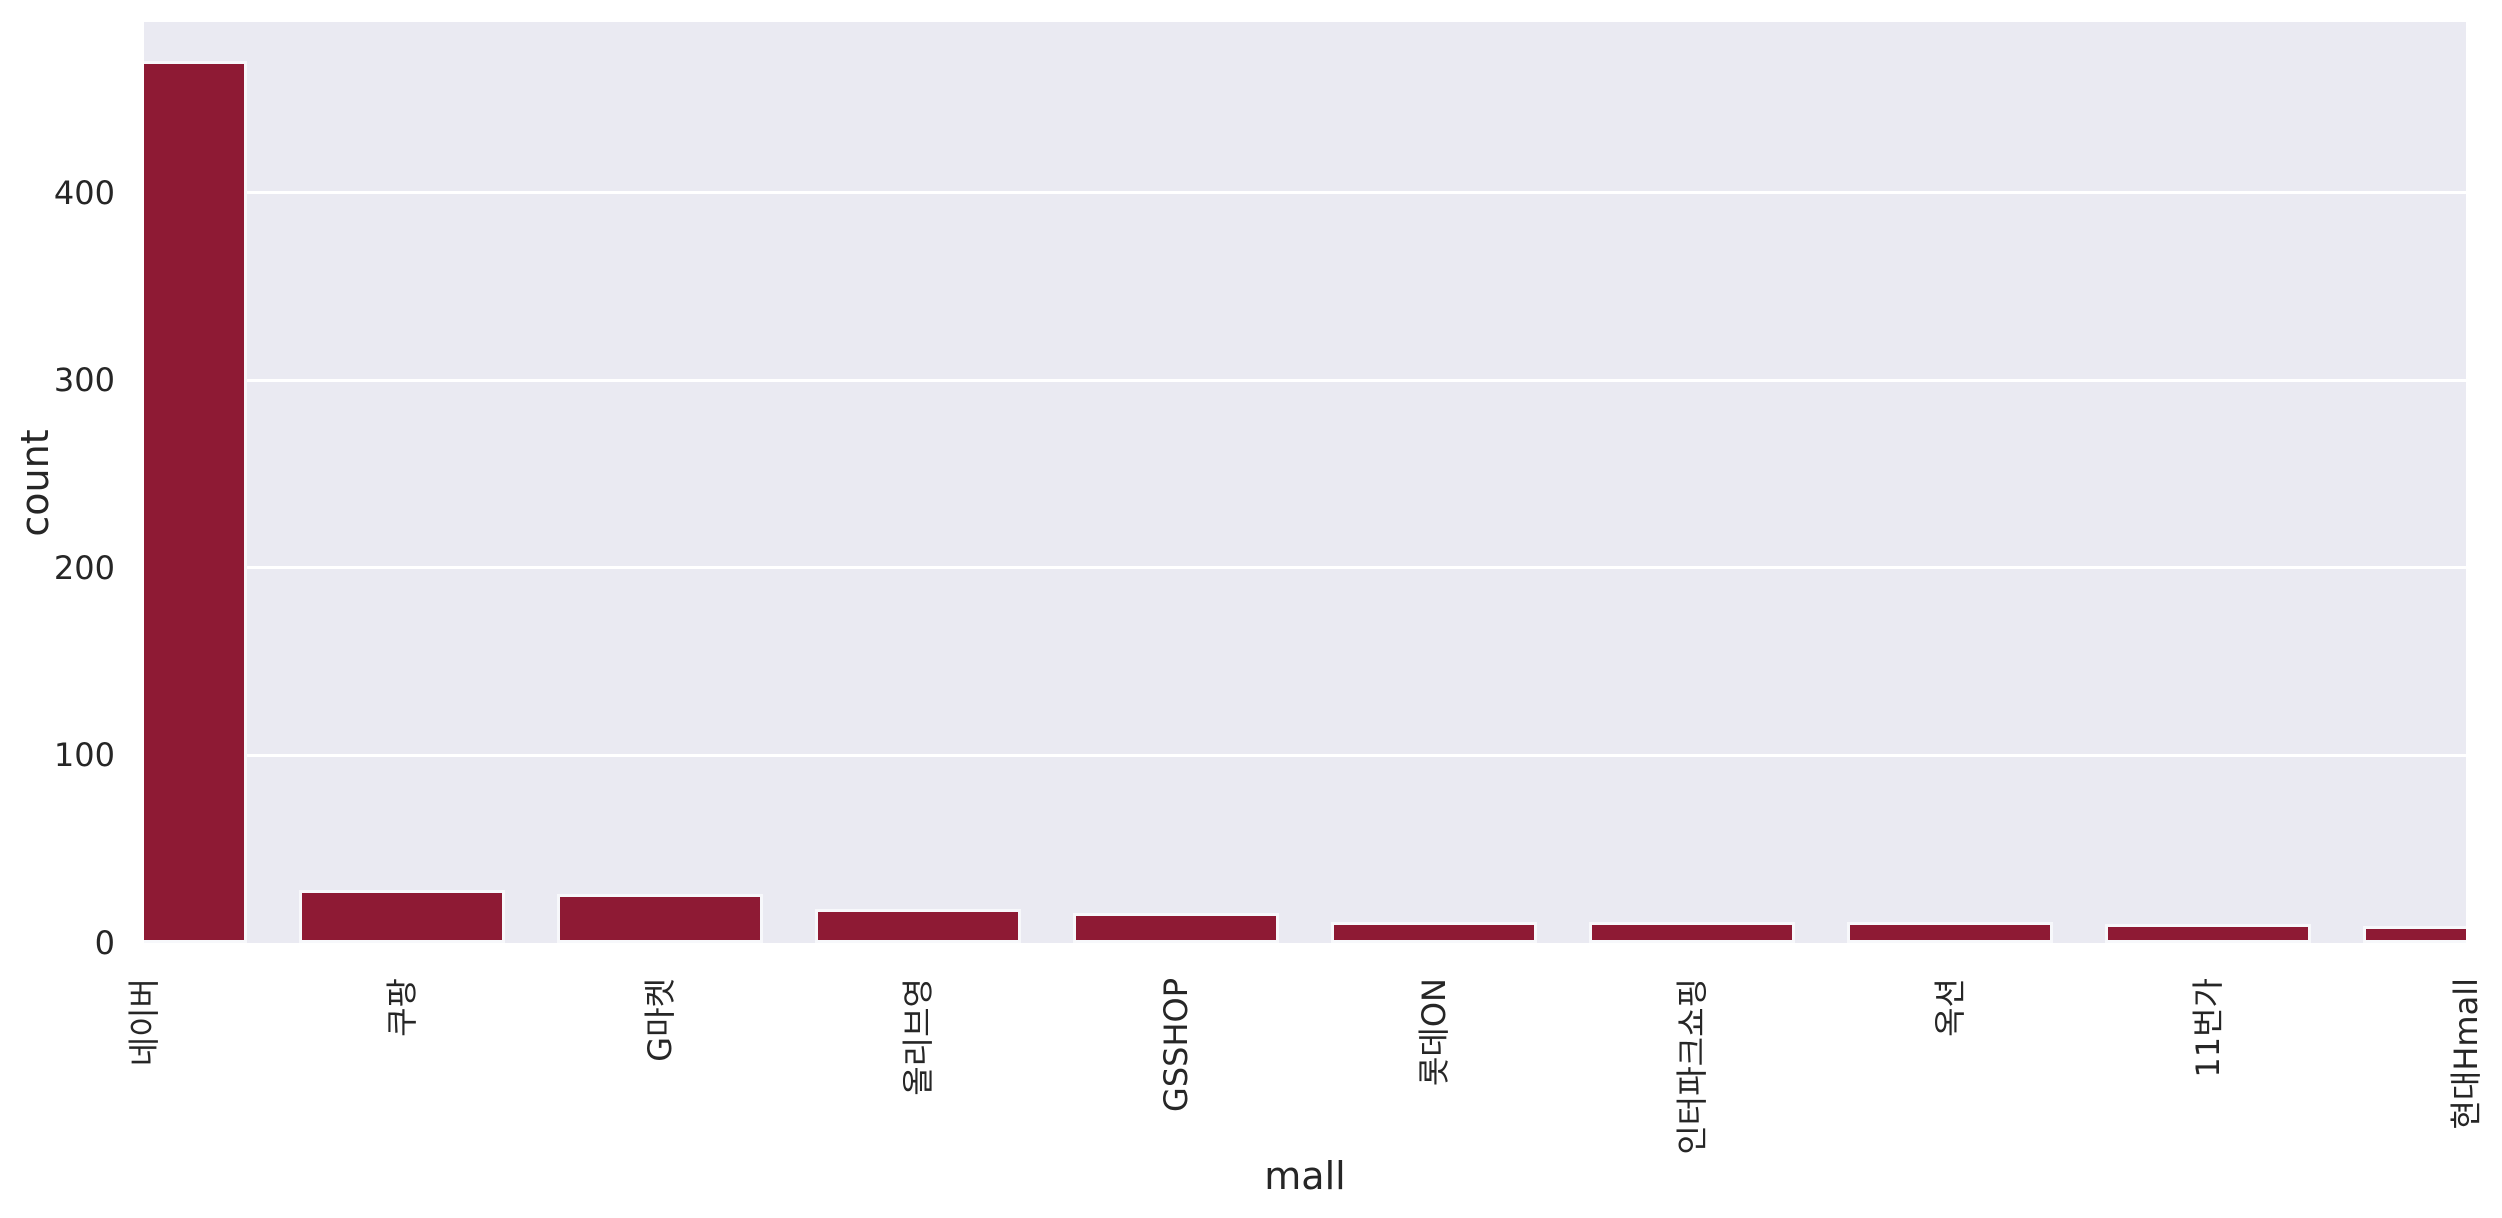 The height and width of the screenshot is (1218, 2502). I want to click on x-axis-title: mall, so click(1305, 1176).